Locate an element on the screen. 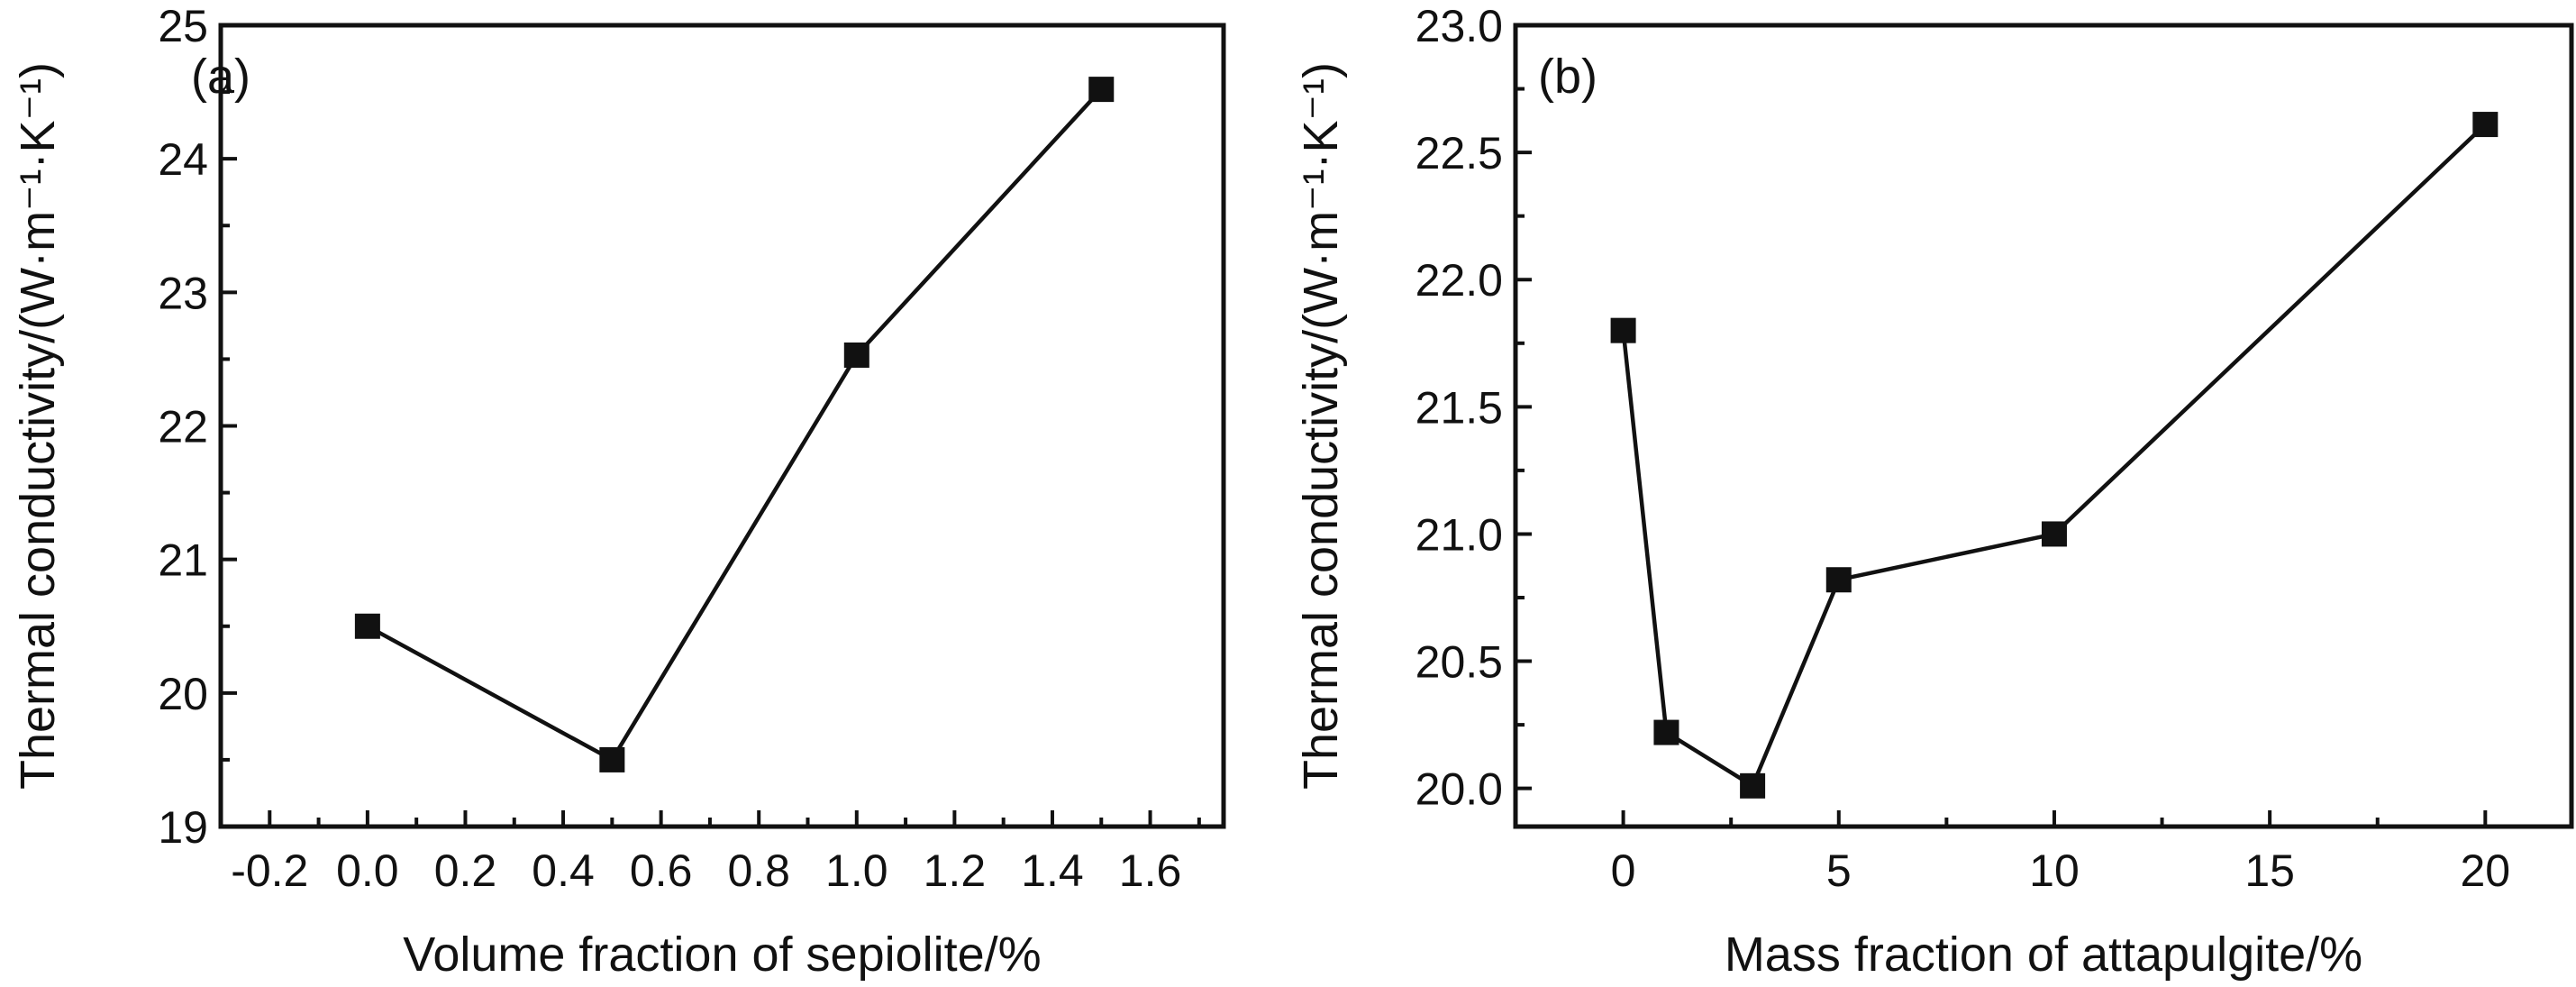 The height and width of the screenshot is (987, 2576). chart-a-x-tick-label: 0.4 is located at coordinates (563, 870).